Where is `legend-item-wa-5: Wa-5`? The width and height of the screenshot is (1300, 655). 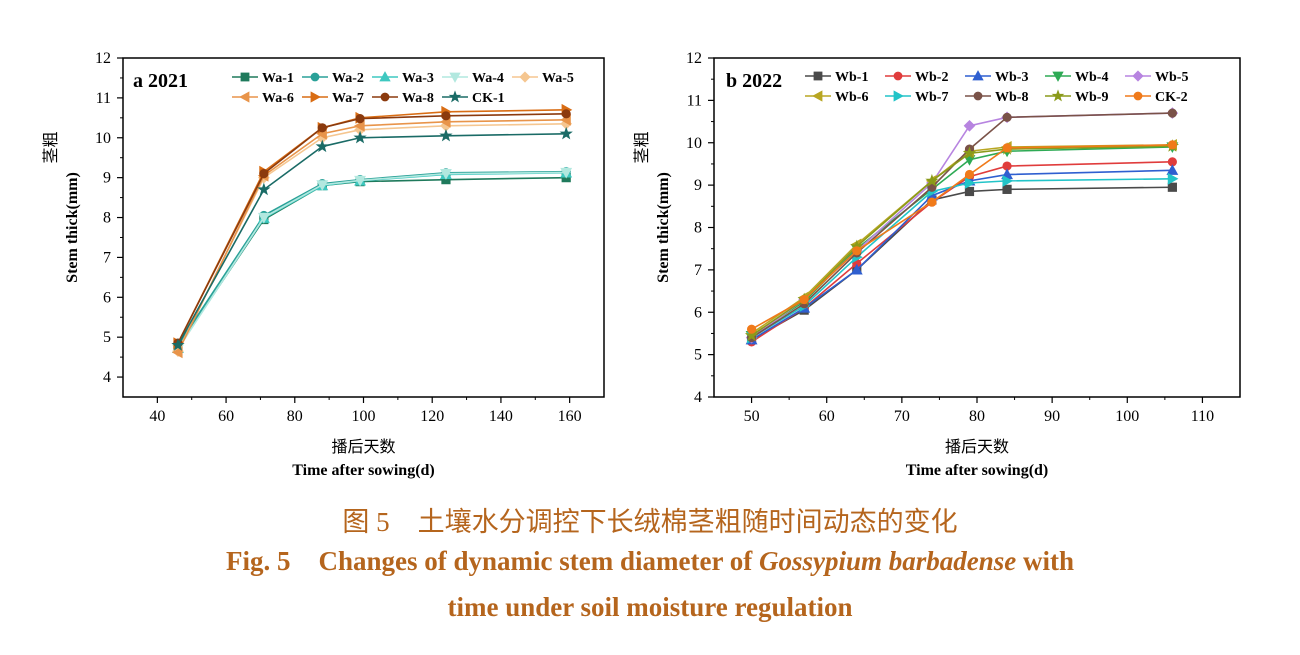
legend-item-wa-5: Wa-5 is located at coordinates (543, 78).